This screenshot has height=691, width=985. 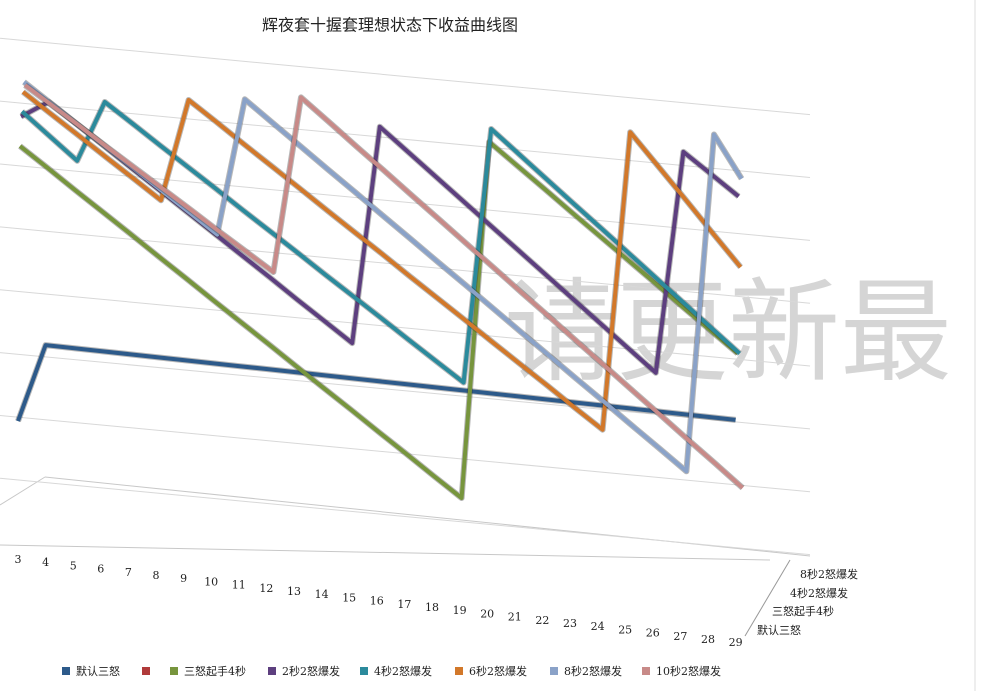 I want to click on x-tick-label: 26, so click(x=653, y=633).